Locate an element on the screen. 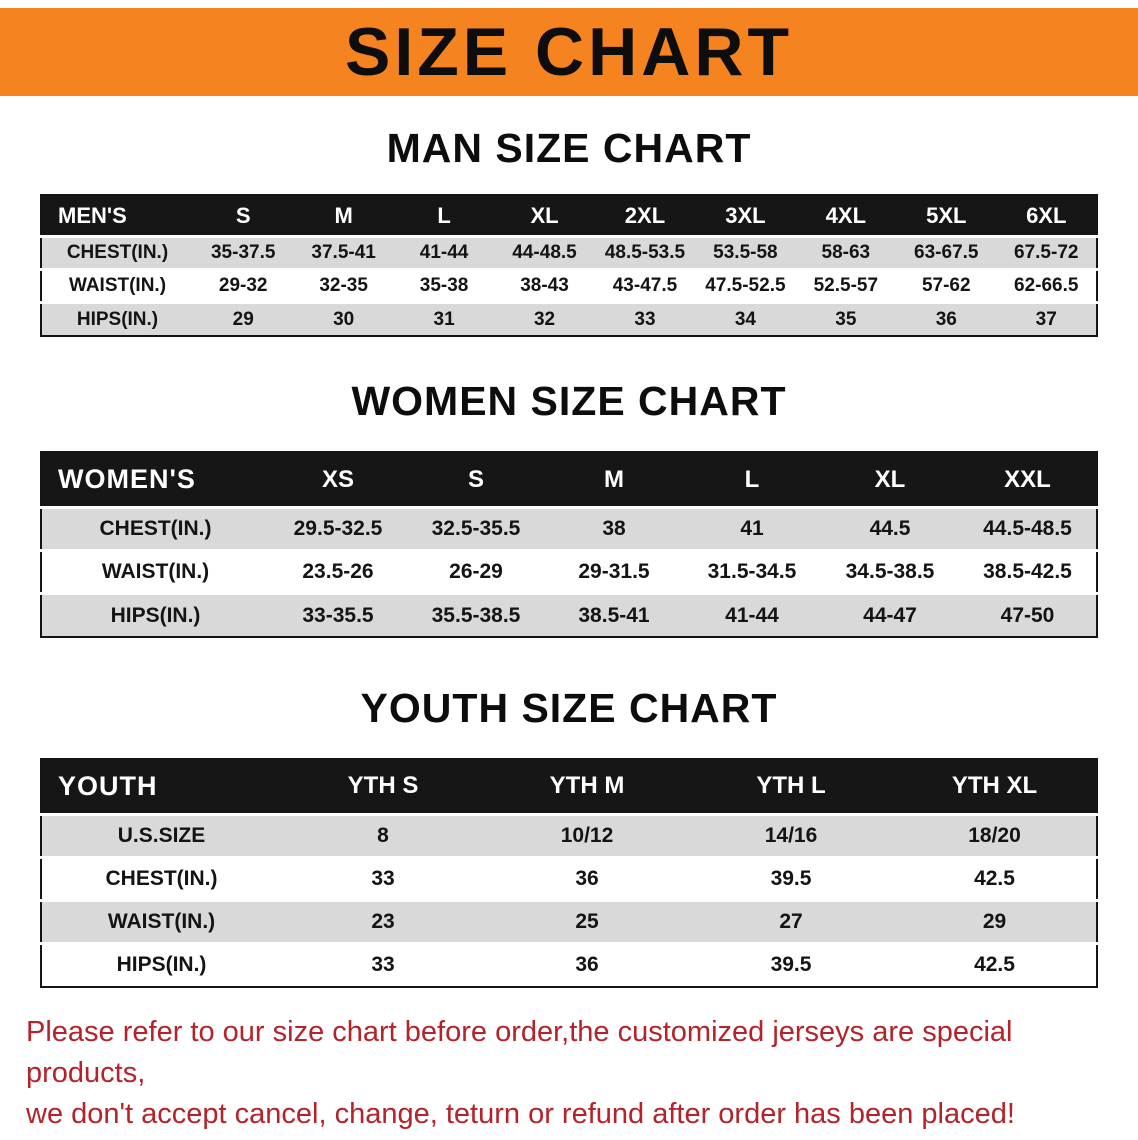 The height and width of the screenshot is (1140, 1138). women-size-value-cell: 41 is located at coordinates (752, 528).